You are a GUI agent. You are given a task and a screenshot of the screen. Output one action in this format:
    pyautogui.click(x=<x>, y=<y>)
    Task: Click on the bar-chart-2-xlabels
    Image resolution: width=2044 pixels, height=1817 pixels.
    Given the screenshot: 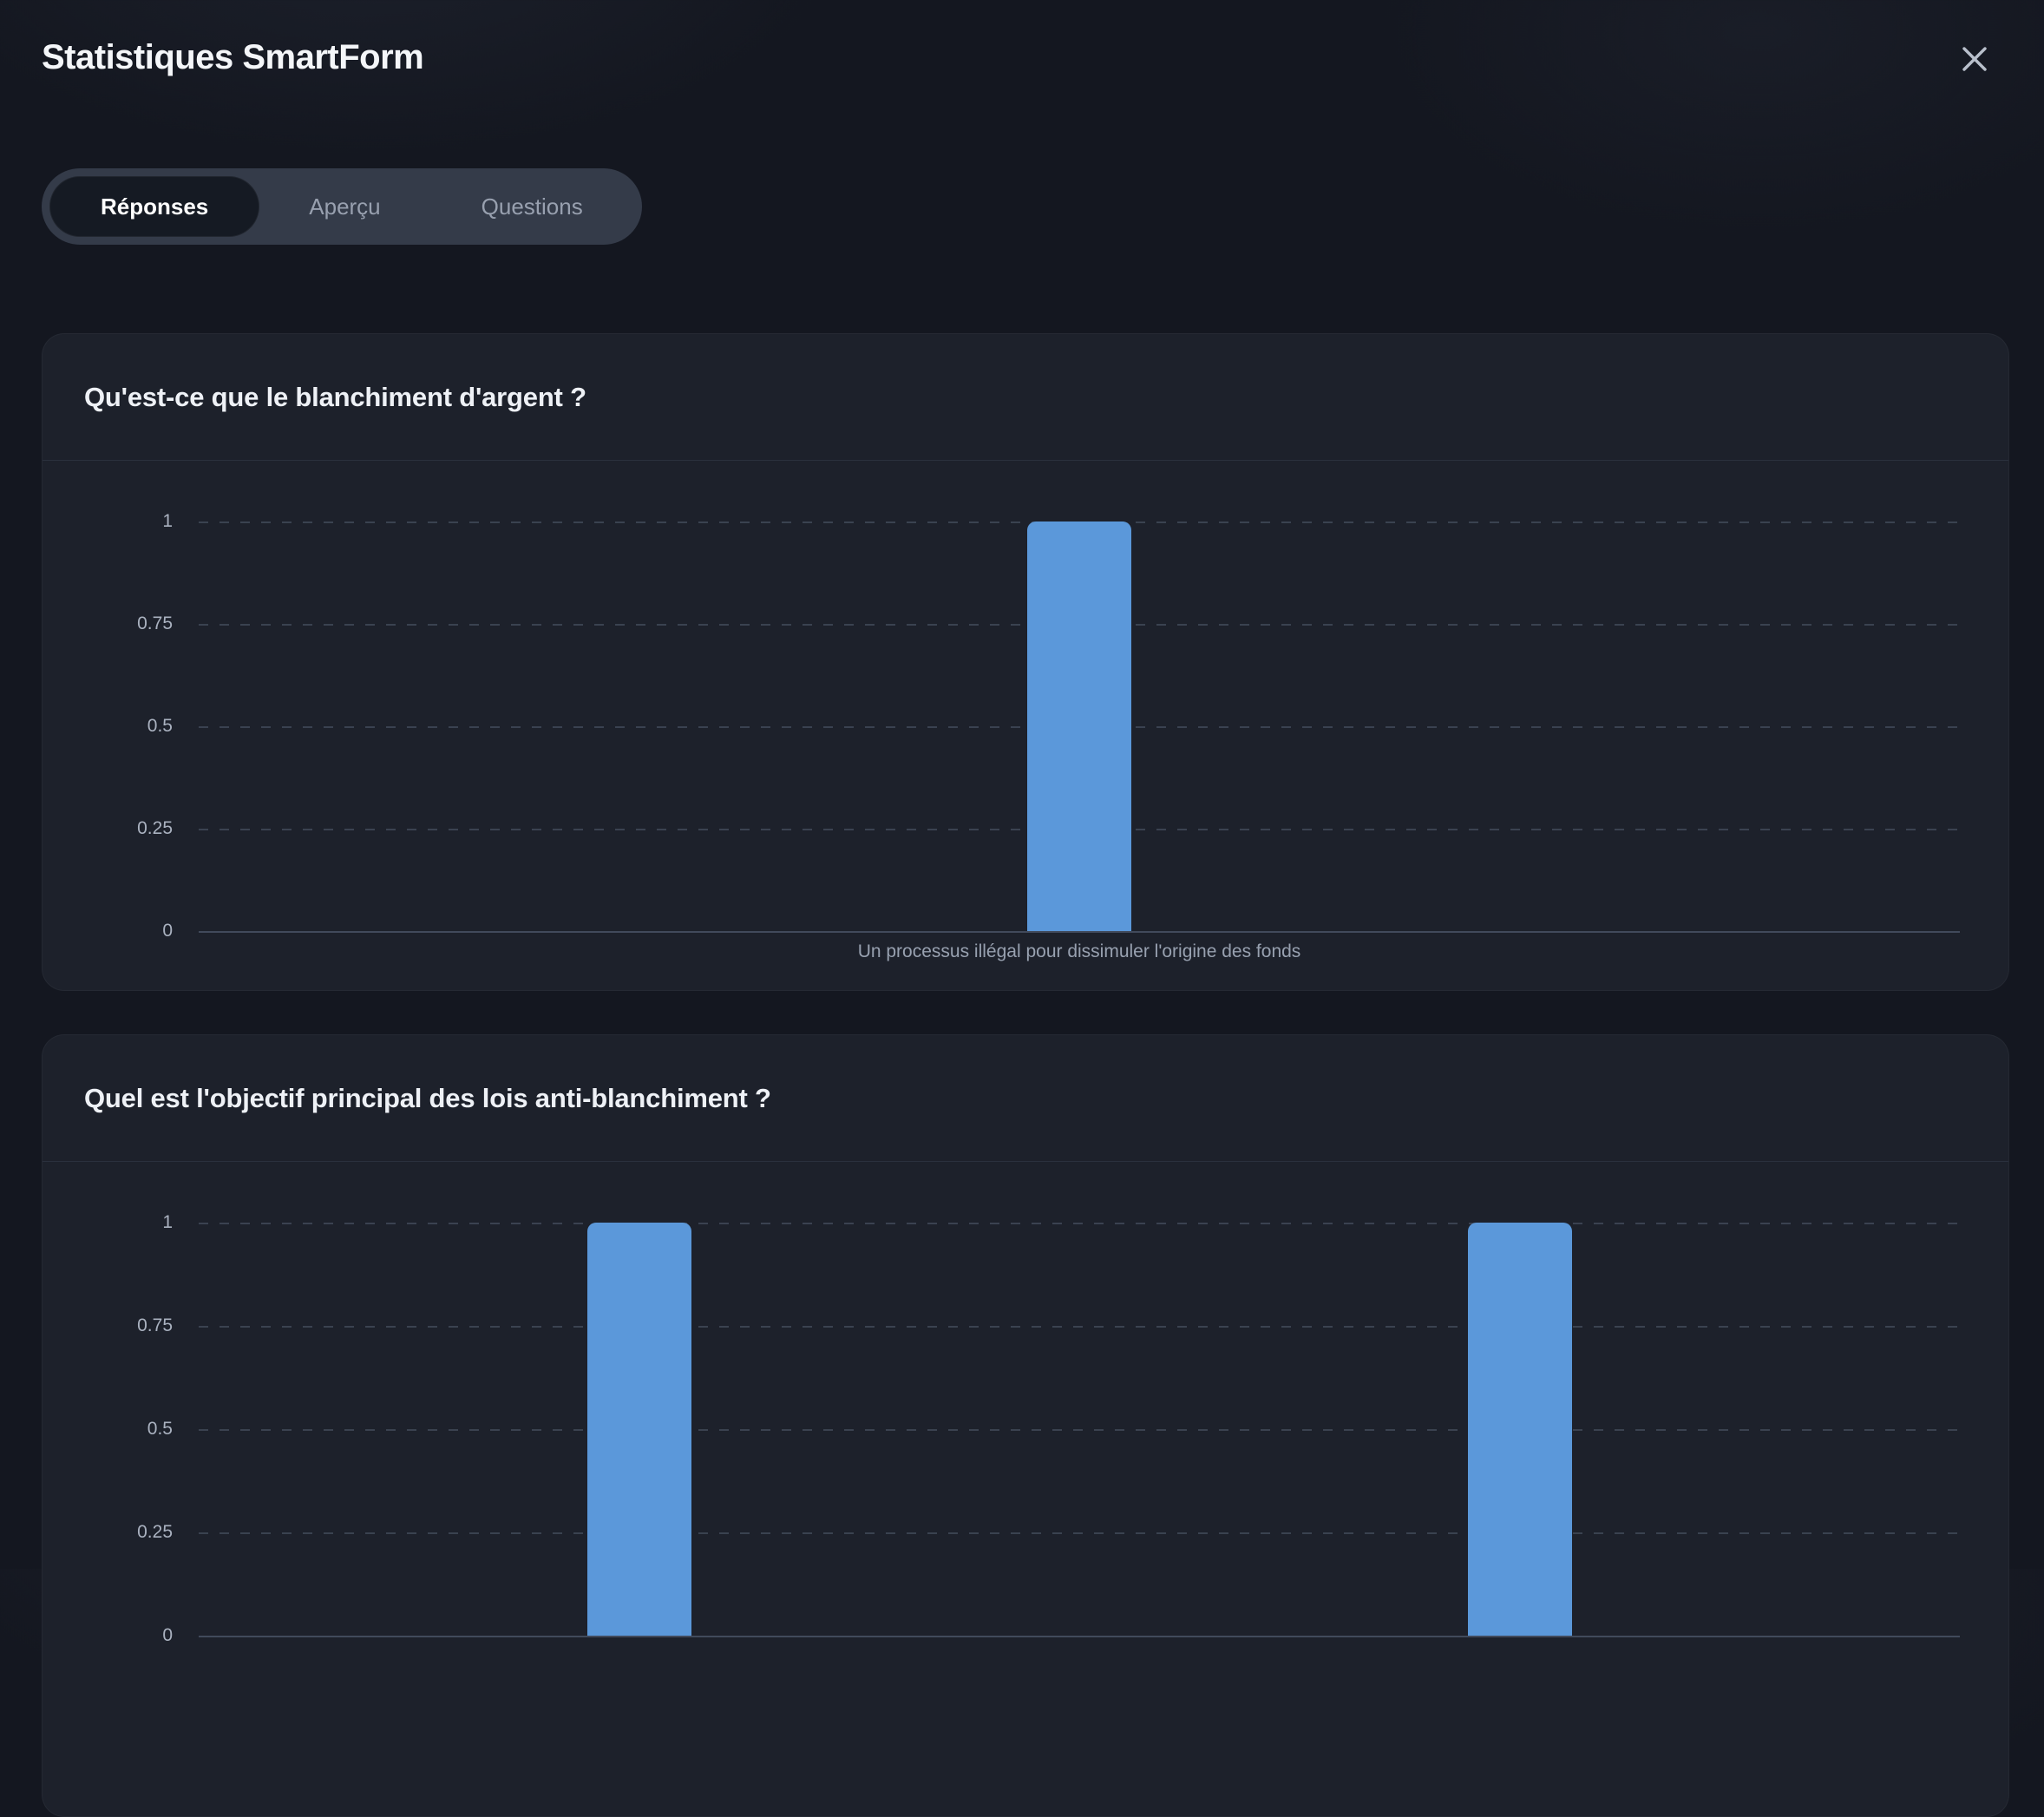 What is the action you would take?
    pyautogui.click(x=1079, y=1655)
    